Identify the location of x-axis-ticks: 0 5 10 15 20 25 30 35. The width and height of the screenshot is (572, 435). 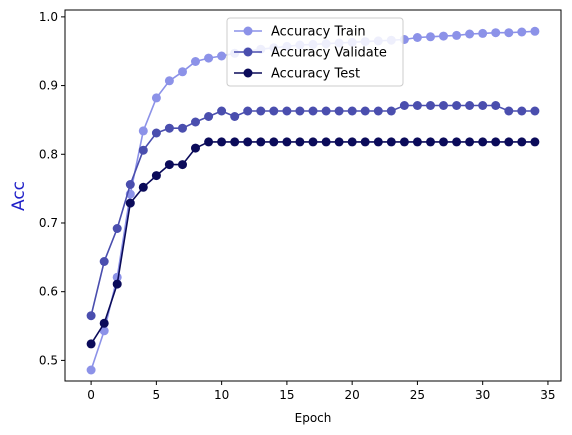
(321, 391).